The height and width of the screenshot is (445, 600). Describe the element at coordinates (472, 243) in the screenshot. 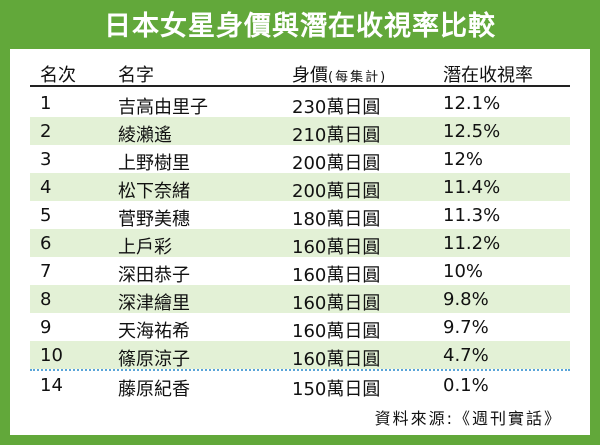

I see `row-rating: 11.2%` at that location.